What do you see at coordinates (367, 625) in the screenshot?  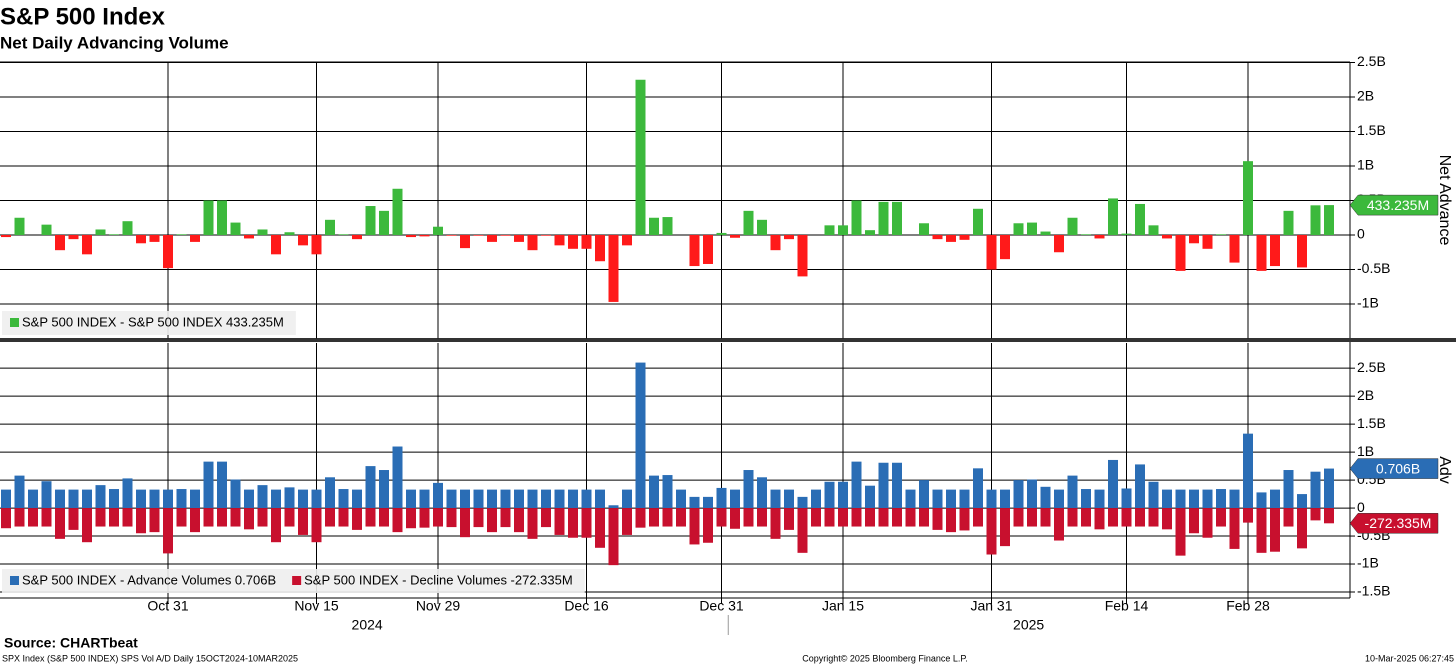 I see `year-label: 2024` at bounding box center [367, 625].